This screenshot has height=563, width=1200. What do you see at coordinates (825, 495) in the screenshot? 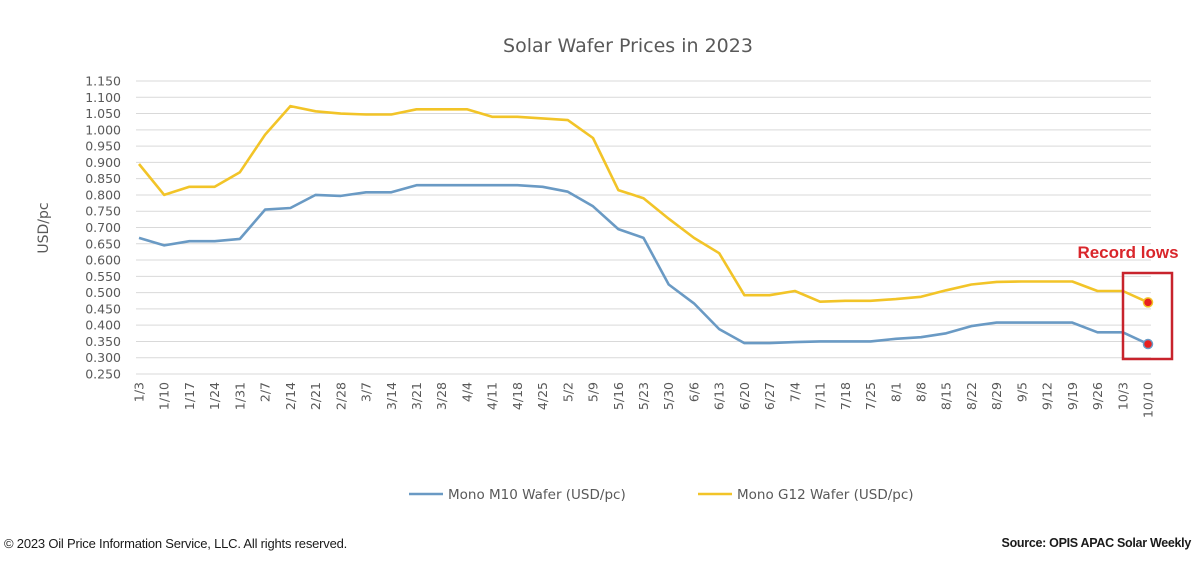
I see `legend-label-g12: Mono G12 Wafer (USD/pc)` at bounding box center [825, 495].